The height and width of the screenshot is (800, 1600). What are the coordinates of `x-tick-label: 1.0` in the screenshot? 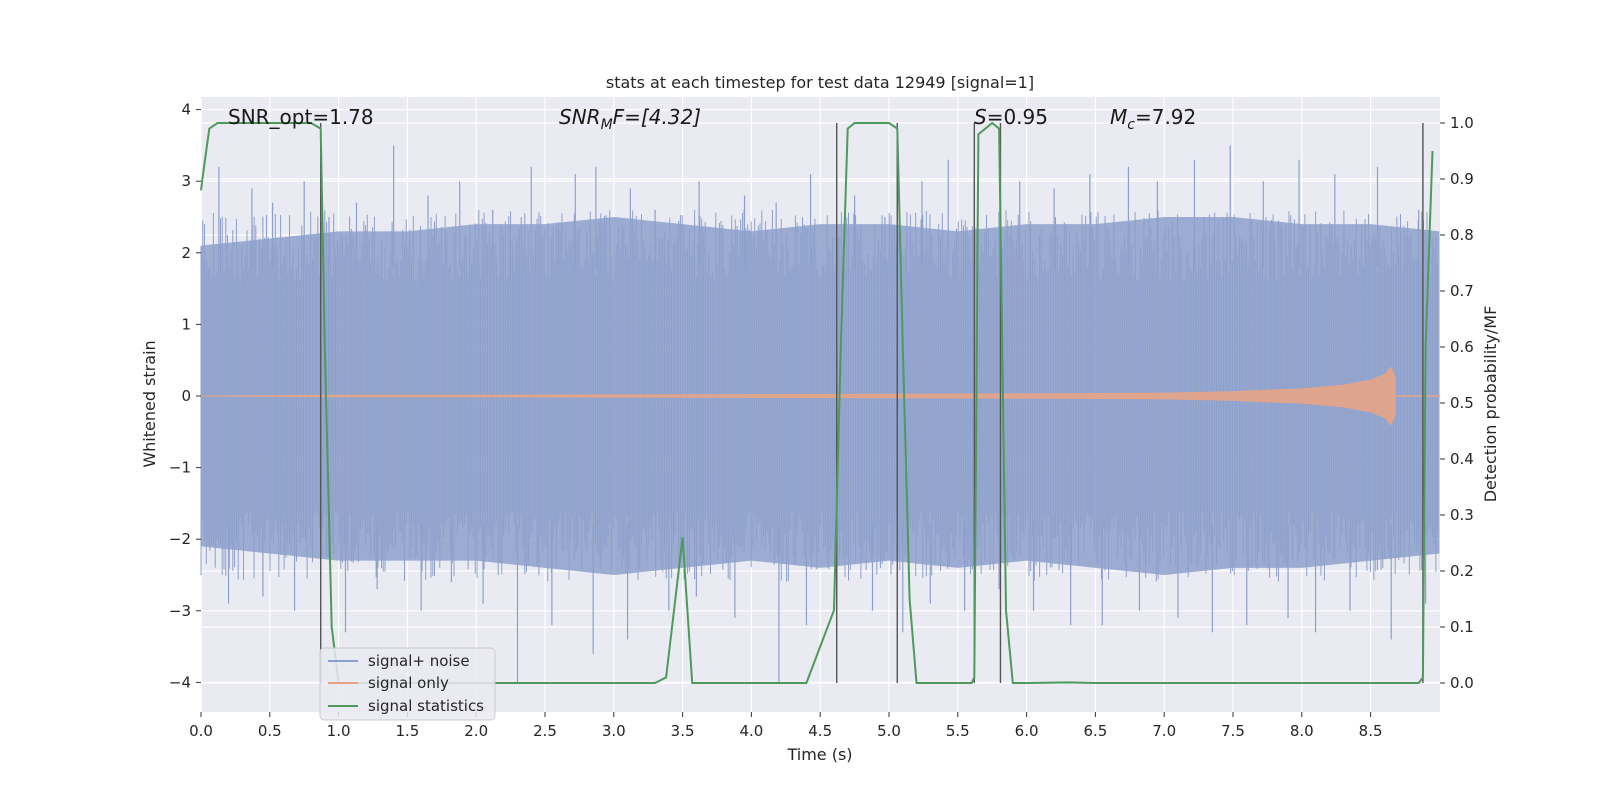 It's located at (339, 731).